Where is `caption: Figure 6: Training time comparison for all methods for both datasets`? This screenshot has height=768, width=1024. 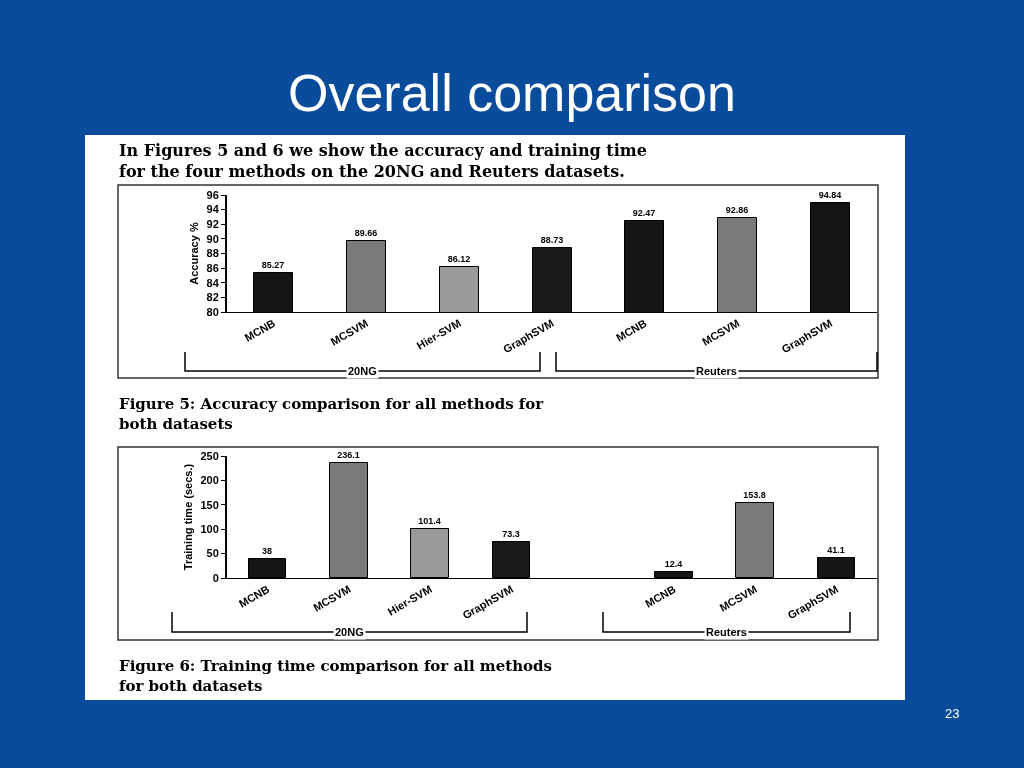
caption: Figure 6: Training time comparison for all methods for both datasets is located at coordinates (335, 676).